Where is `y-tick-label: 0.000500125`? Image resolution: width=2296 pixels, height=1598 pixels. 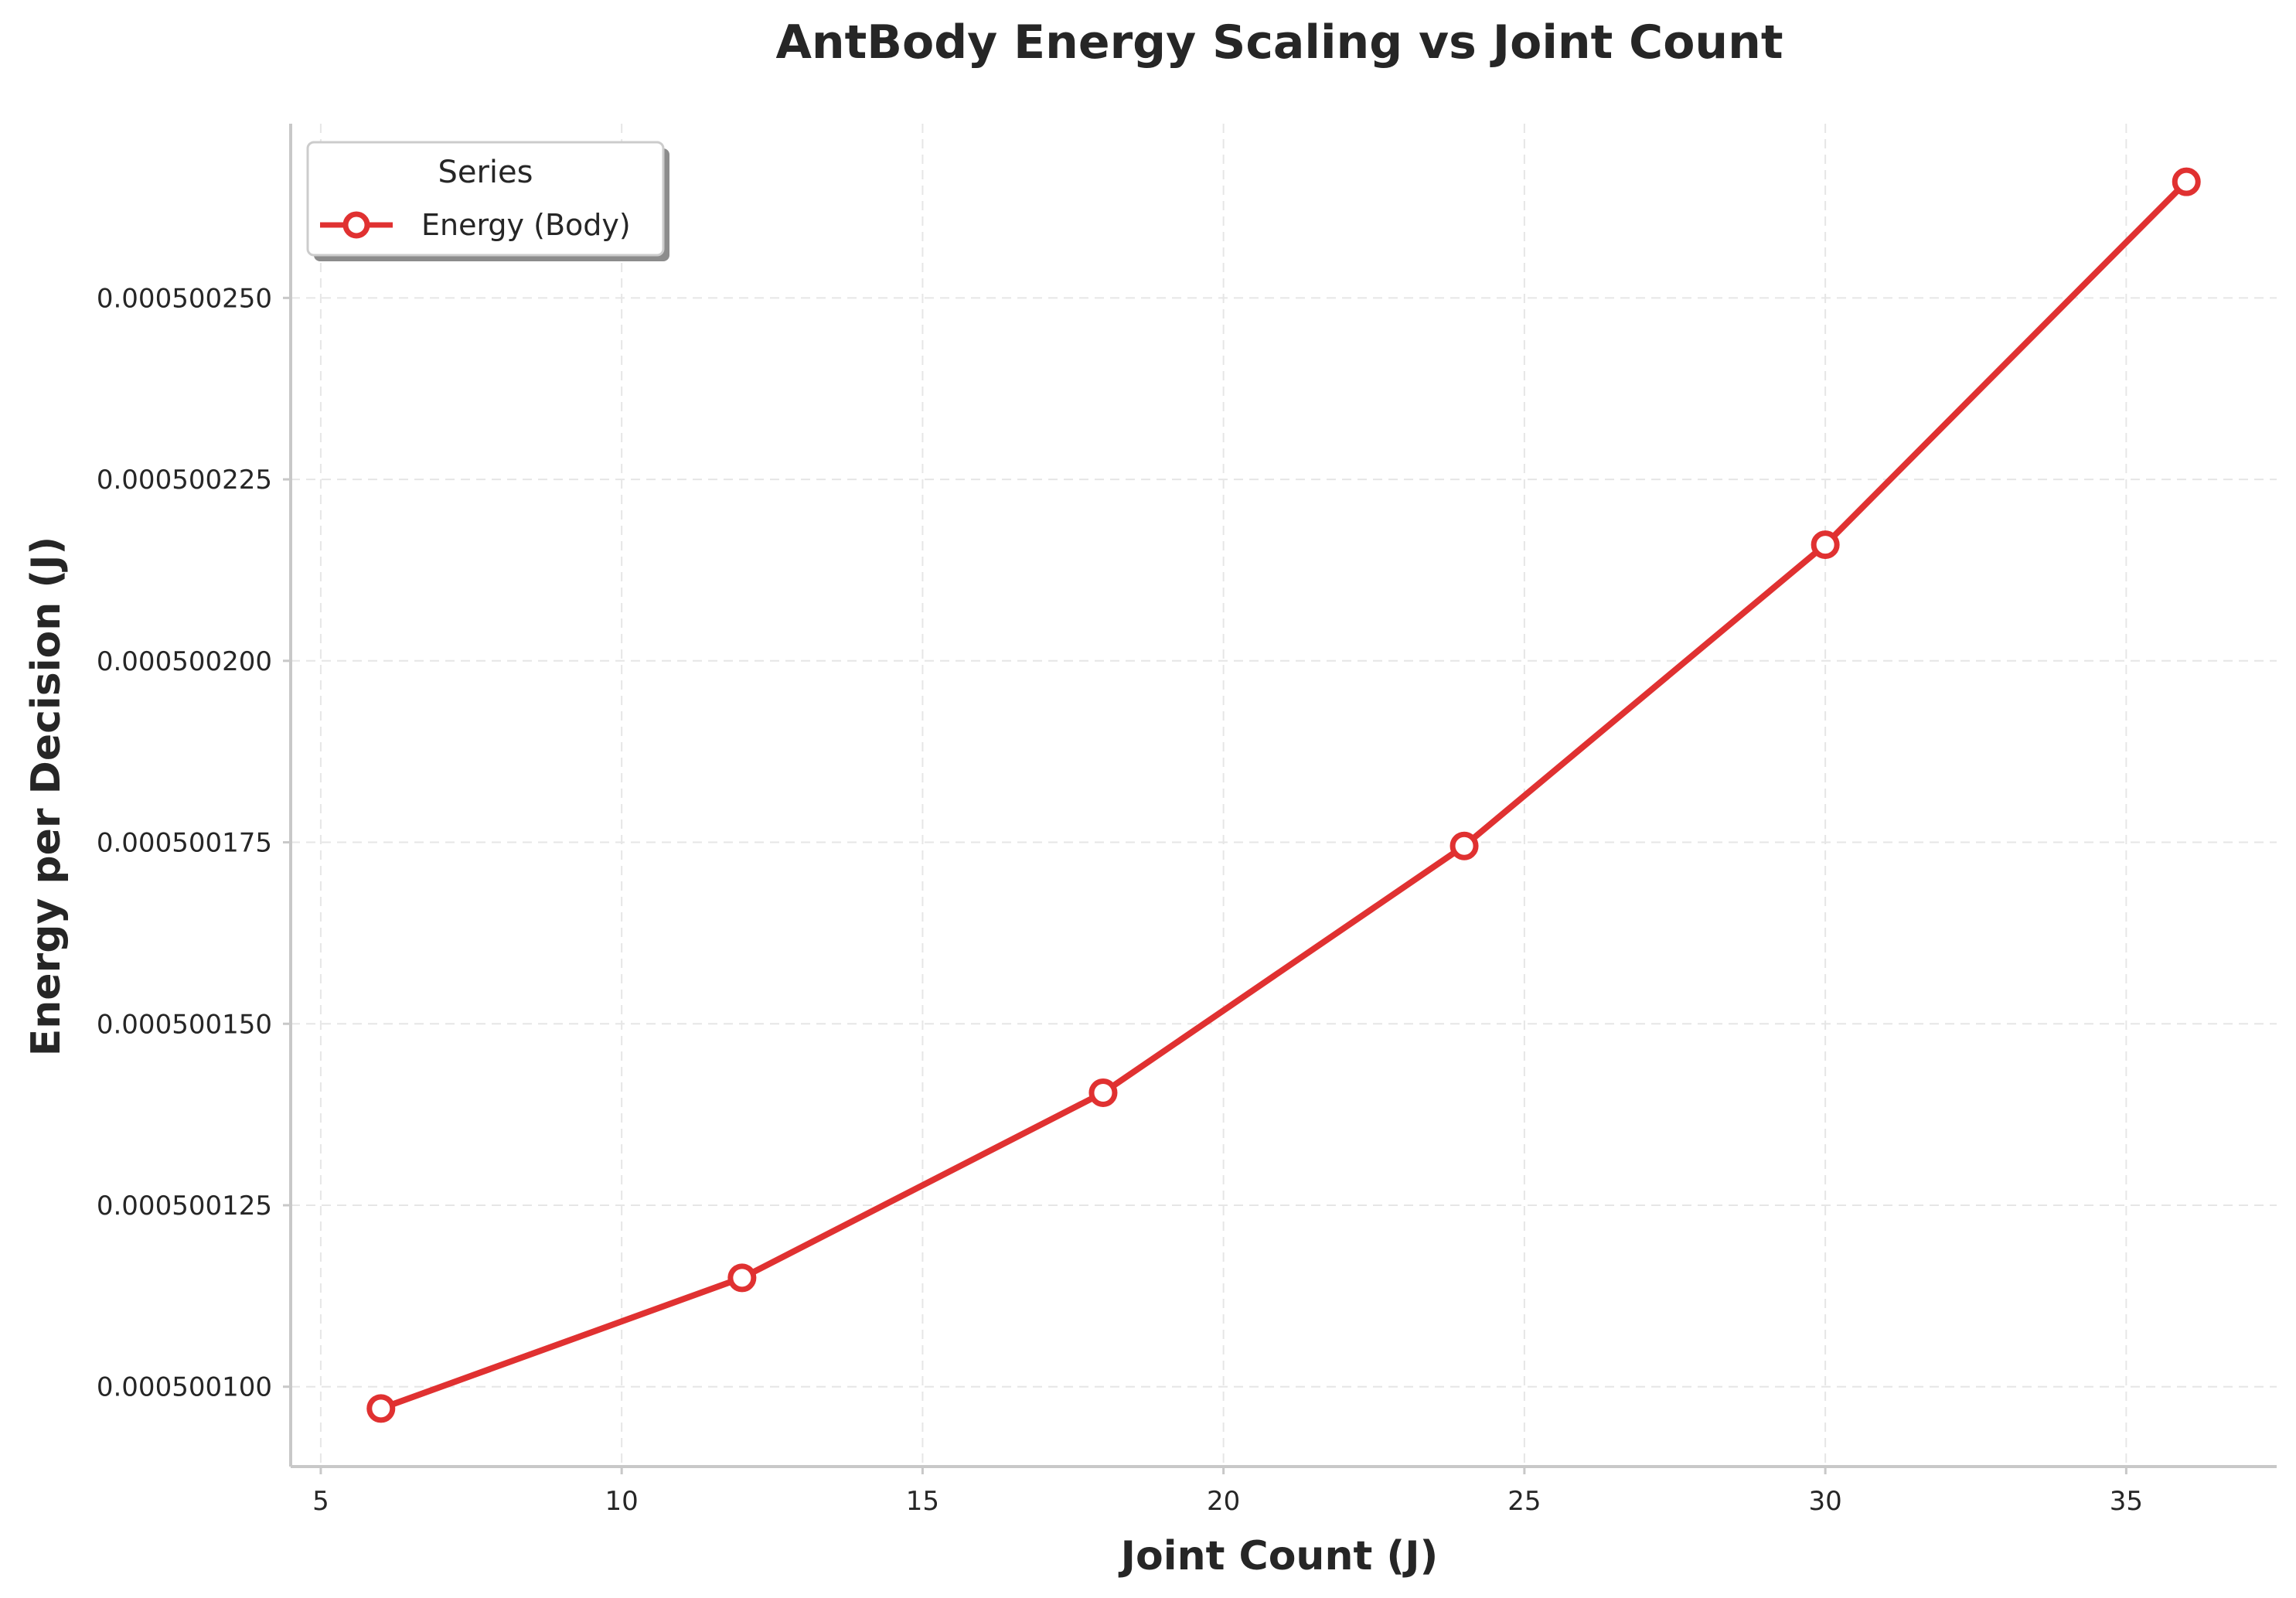 y-tick-label: 0.000500125 is located at coordinates (184, 1206).